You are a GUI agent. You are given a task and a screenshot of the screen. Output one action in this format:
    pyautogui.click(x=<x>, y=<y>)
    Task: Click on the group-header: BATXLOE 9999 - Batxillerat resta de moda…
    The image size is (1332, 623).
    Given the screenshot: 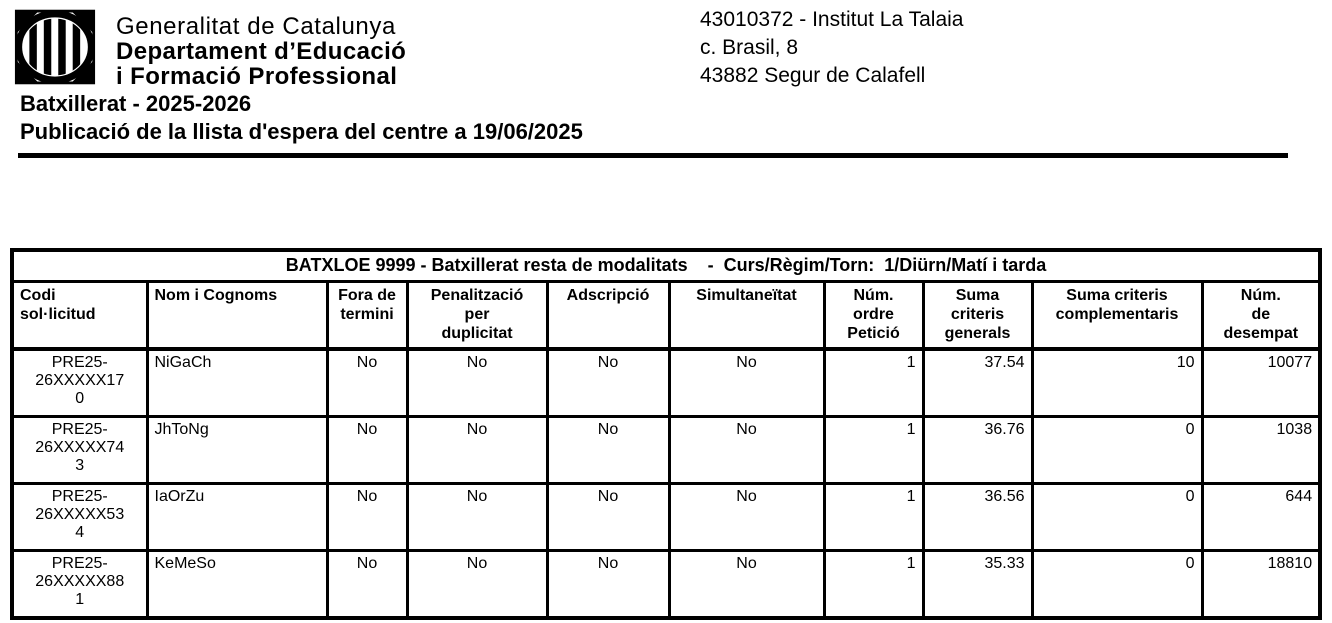 What is the action you would take?
    pyautogui.click(x=666, y=265)
    